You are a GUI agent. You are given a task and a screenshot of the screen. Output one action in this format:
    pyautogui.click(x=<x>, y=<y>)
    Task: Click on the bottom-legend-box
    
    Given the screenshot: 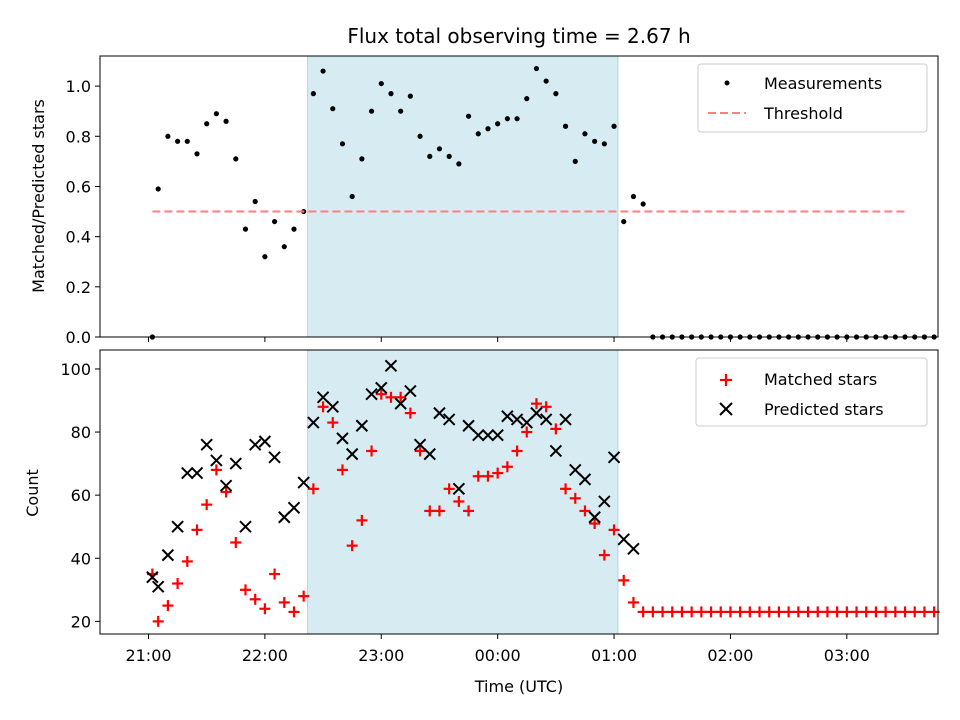 What is the action you would take?
    pyautogui.click(x=811, y=392)
    